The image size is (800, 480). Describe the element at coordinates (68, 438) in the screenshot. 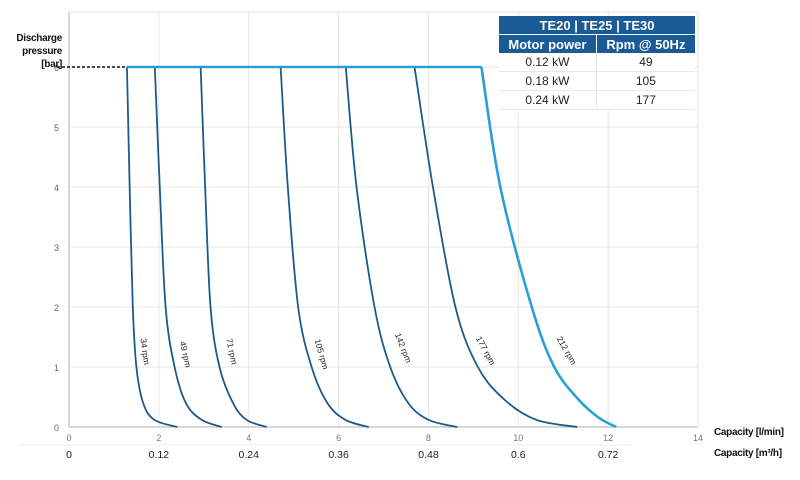

I see `x-tick-label: 0` at that location.